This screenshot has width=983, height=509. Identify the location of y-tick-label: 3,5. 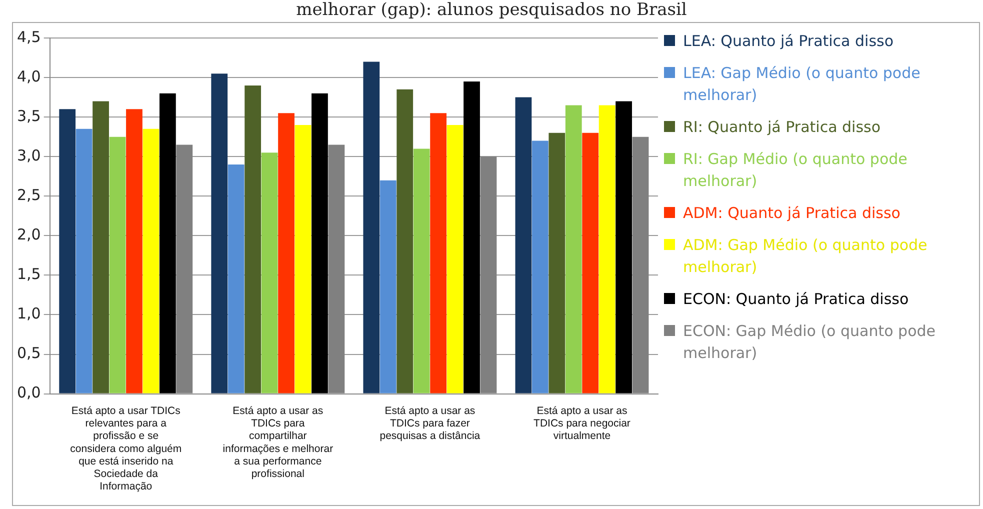
(28, 115).